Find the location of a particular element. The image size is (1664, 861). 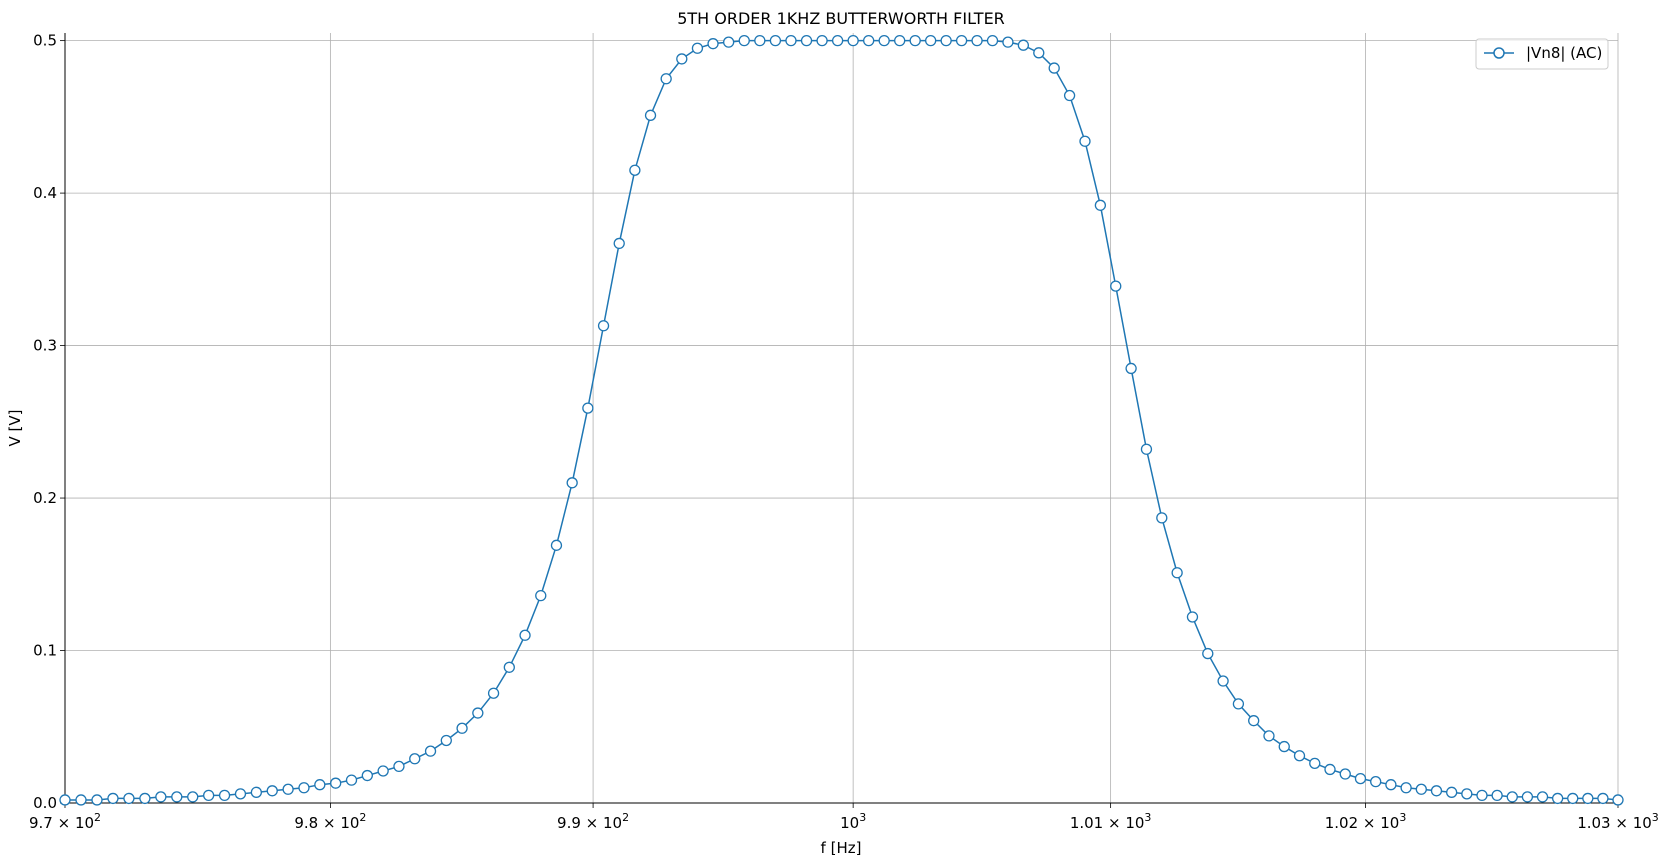

x-tick-label: 1.03 × 10³ is located at coordinates (1618, 821).